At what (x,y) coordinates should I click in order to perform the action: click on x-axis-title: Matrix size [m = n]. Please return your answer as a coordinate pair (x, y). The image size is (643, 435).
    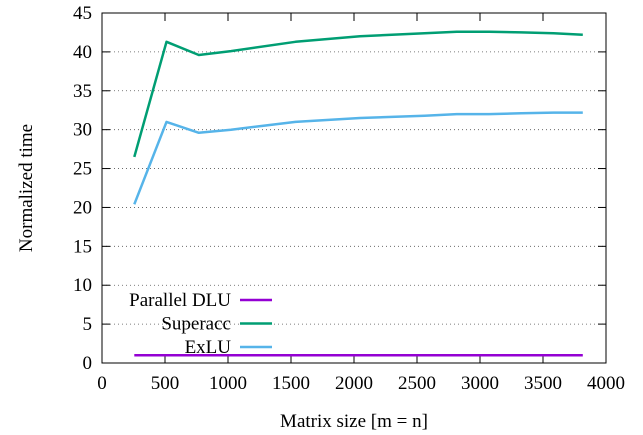
    Looking at the image, I should click on (354, 421).